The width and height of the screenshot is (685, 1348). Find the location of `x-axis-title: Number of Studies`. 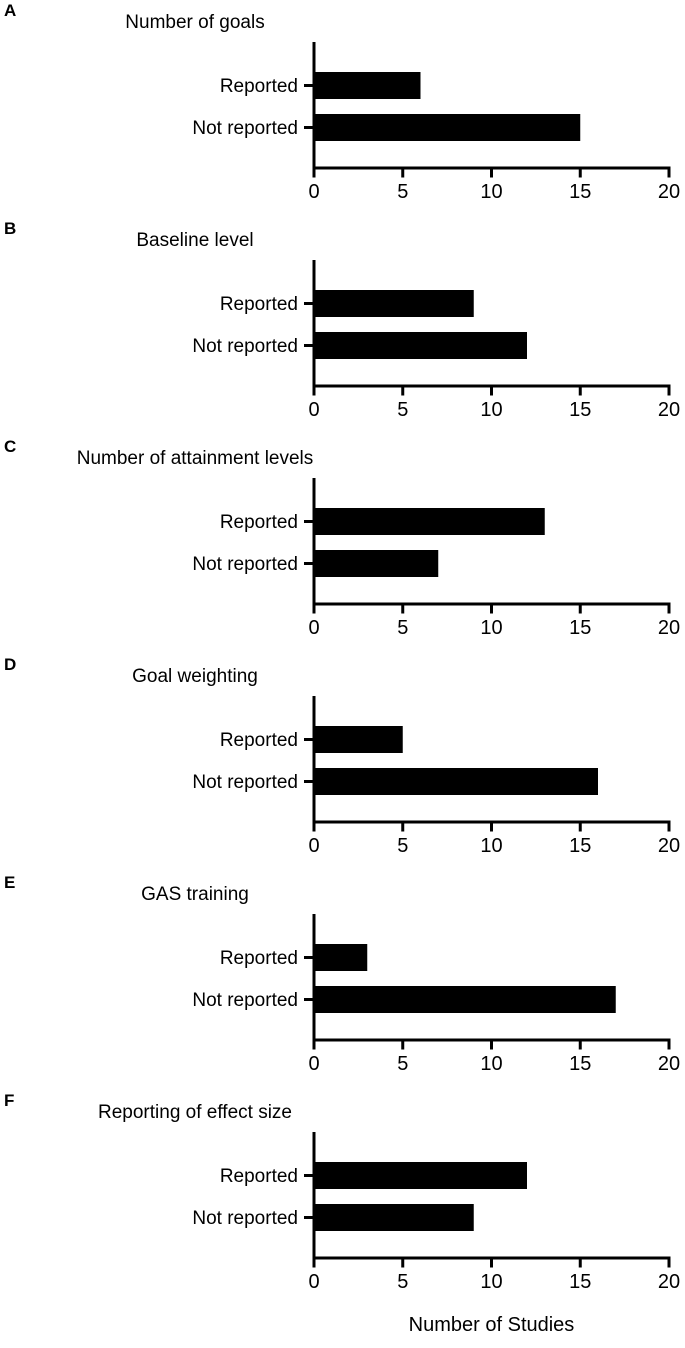

x-axis-title: Number of Studies is located at coordinates (491, 1325).